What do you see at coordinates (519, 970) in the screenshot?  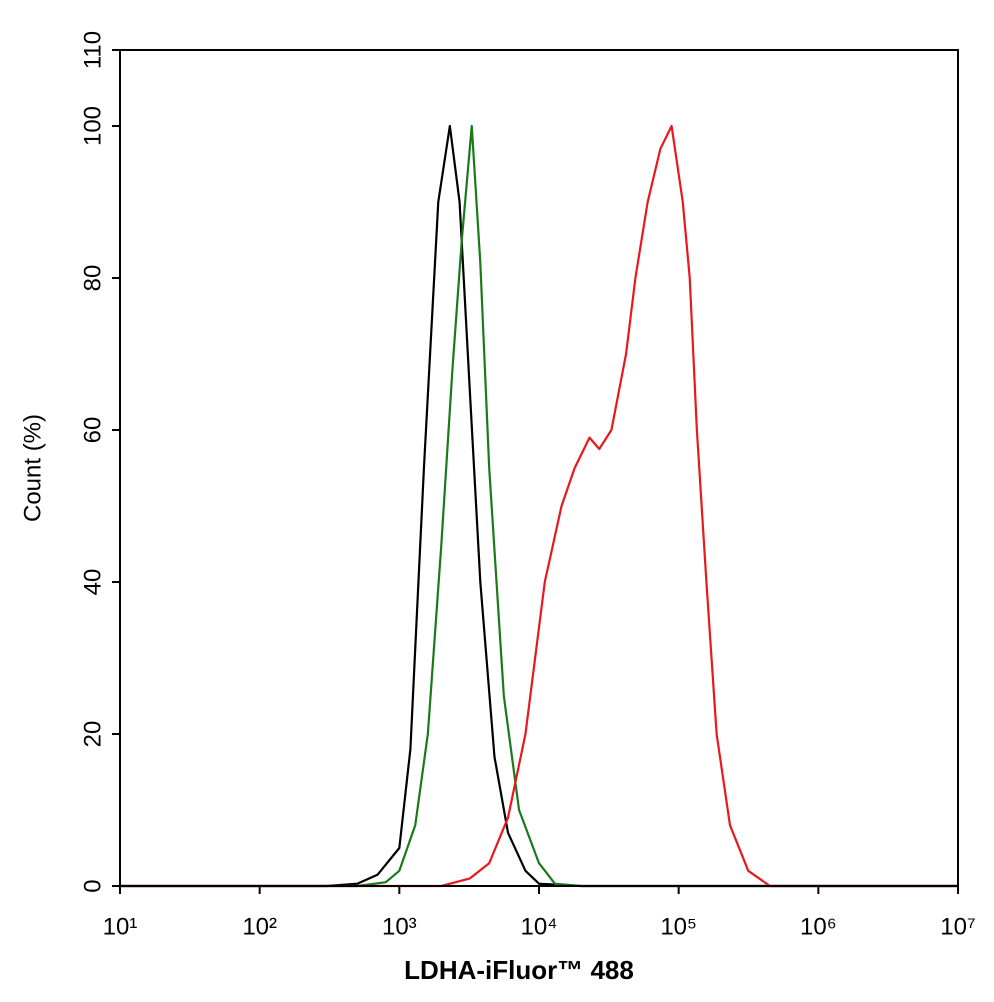 I see `x-axis-label: LDHA-iFluor™ 488` at bounding box center [519, 970].